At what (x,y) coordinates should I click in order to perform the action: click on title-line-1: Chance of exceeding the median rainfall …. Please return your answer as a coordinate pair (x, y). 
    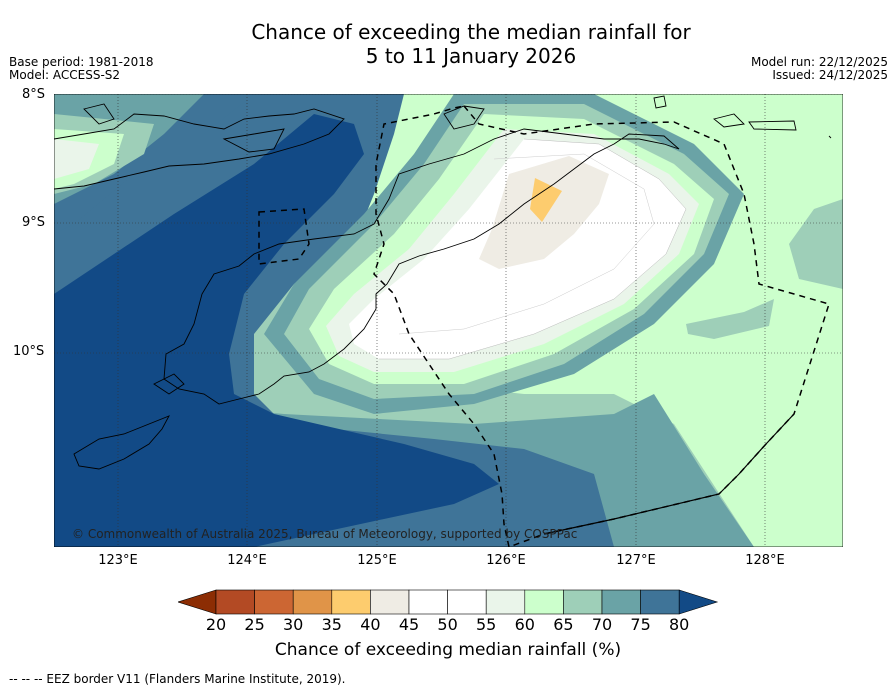
    Looking at the image, I should click on (471, 32).